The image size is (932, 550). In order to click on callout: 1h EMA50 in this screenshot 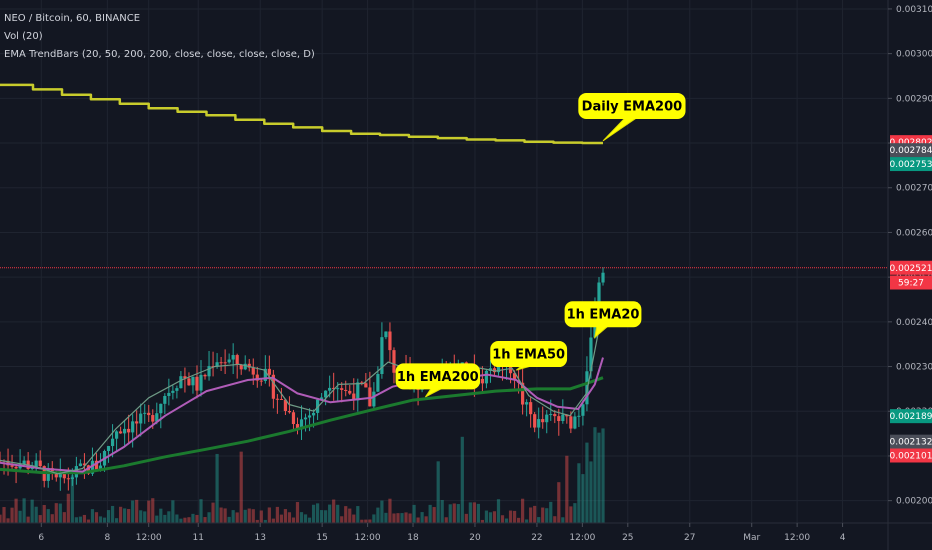, I will do `click(529, 356)`.